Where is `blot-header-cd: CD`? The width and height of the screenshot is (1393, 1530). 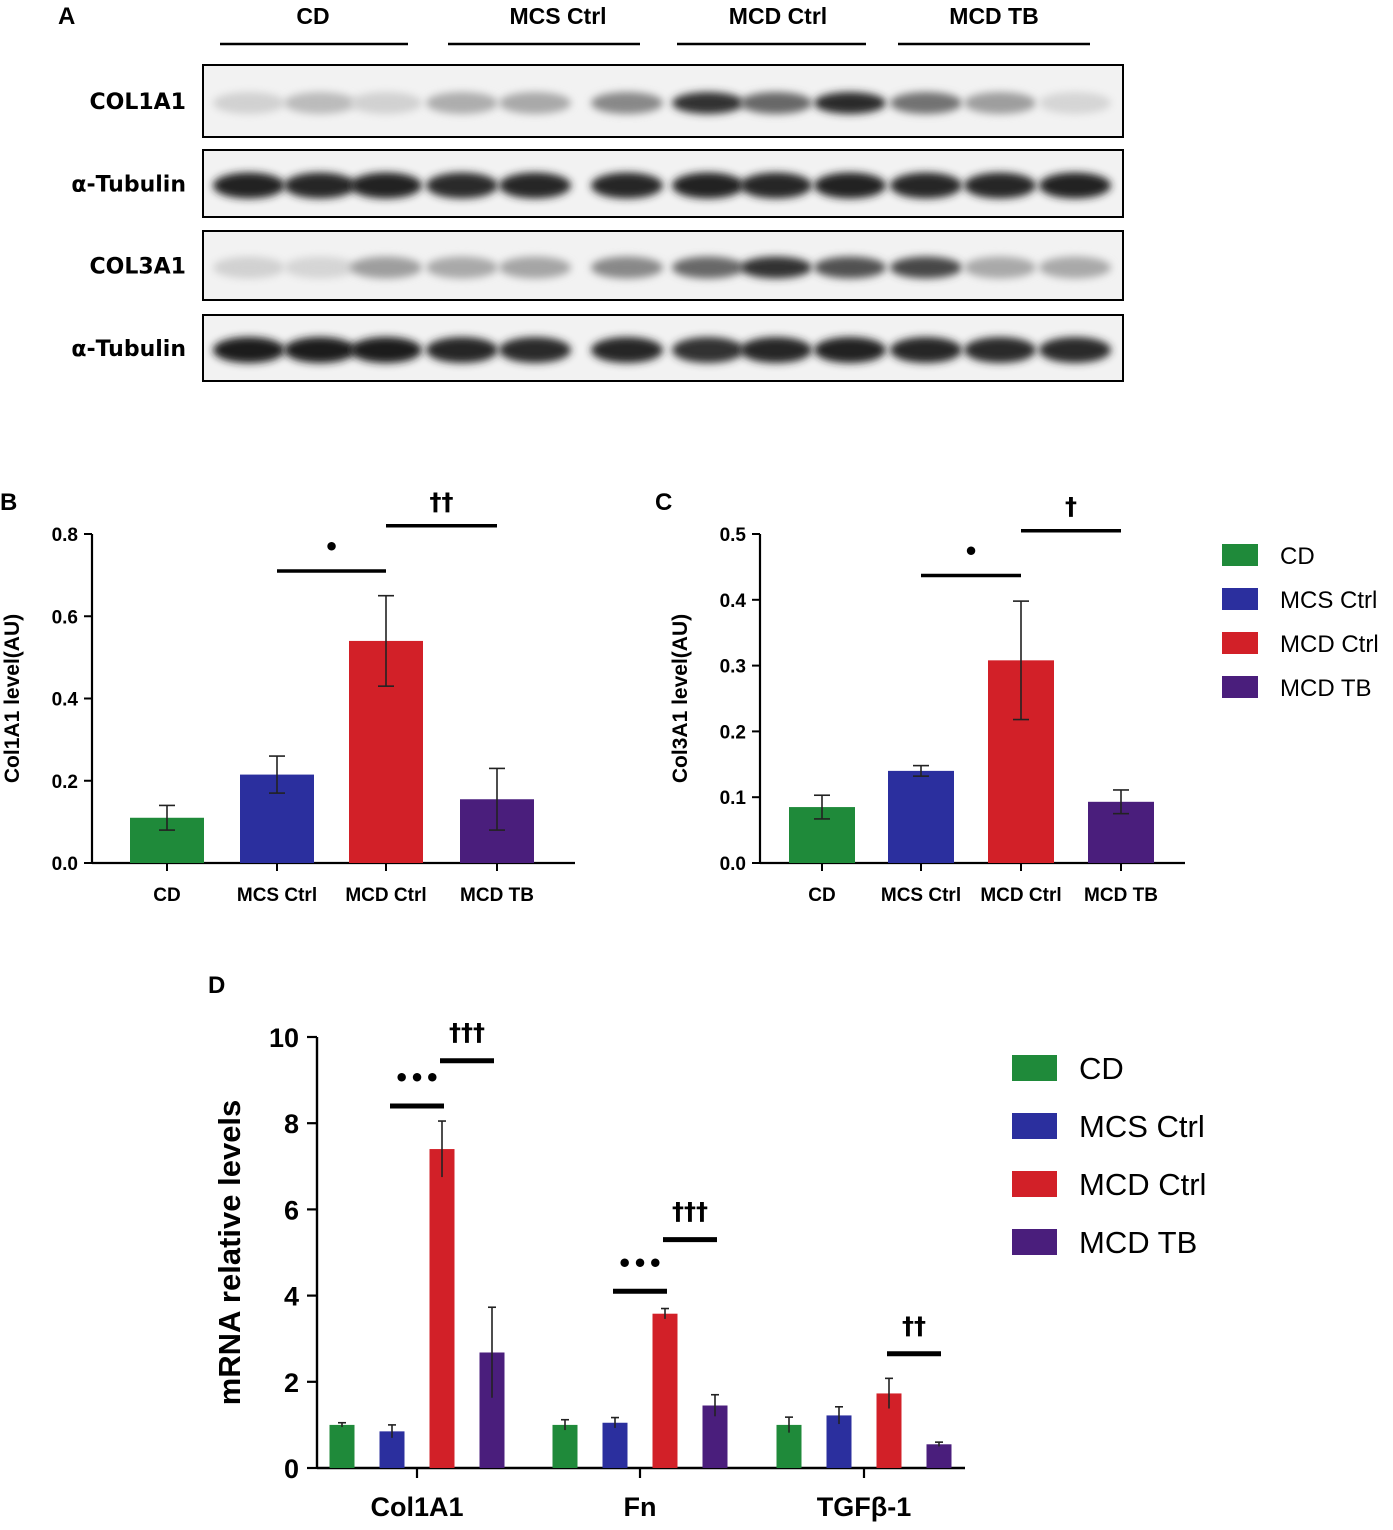 blot-header-cd: CD is located at coordinates (312, 16).